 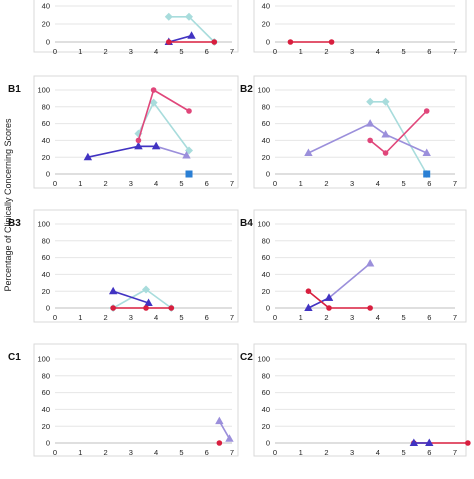 I want to click on data-point-square, so click(x=427, y=174).